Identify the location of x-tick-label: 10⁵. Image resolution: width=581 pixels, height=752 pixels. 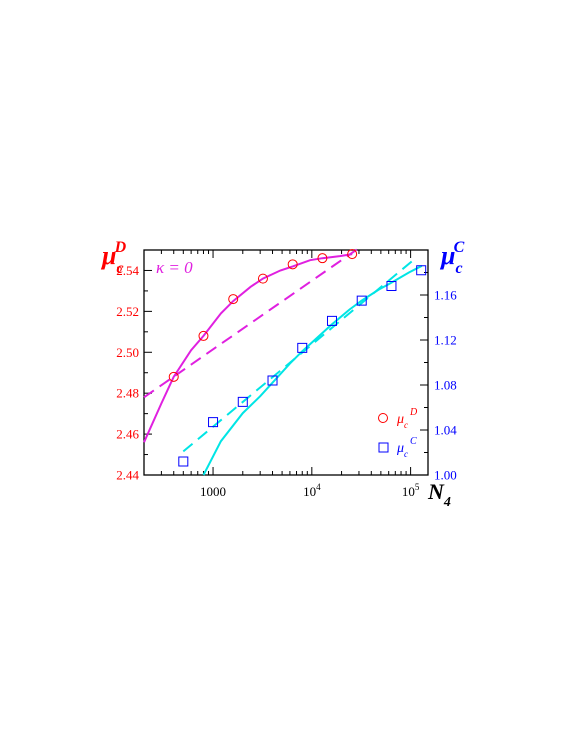
(411, 490).